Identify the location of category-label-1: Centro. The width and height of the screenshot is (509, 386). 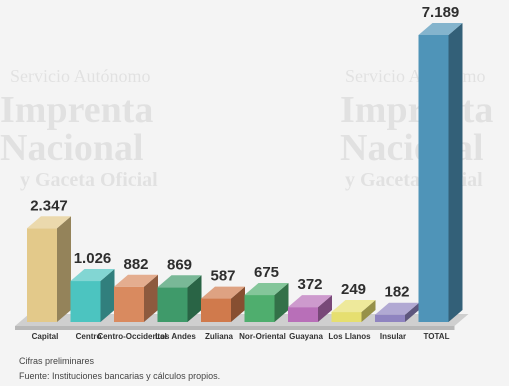
(89, 336).